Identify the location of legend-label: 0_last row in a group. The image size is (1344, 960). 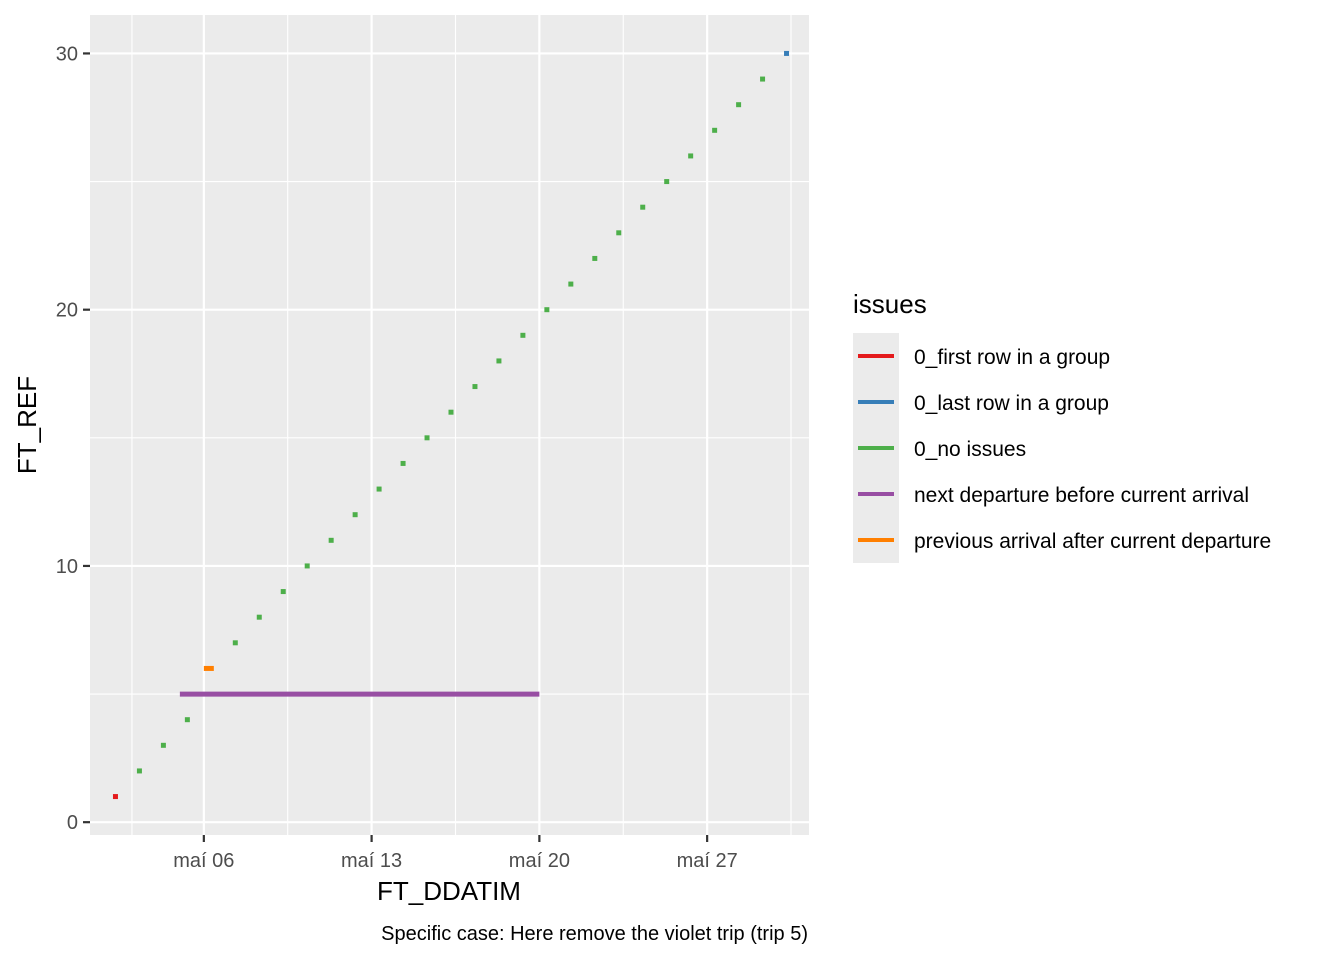
(1011, 403).